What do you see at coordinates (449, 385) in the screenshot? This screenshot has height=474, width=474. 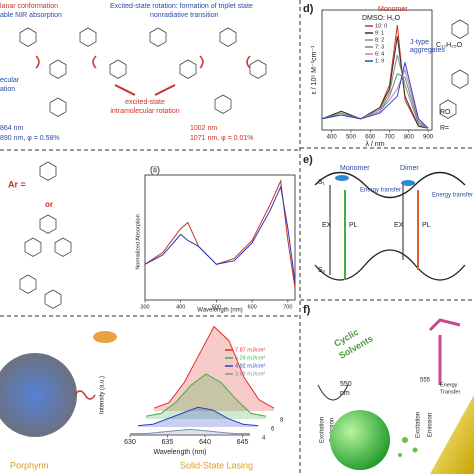 I see `label: Energy` at bounding box center [449, 385].